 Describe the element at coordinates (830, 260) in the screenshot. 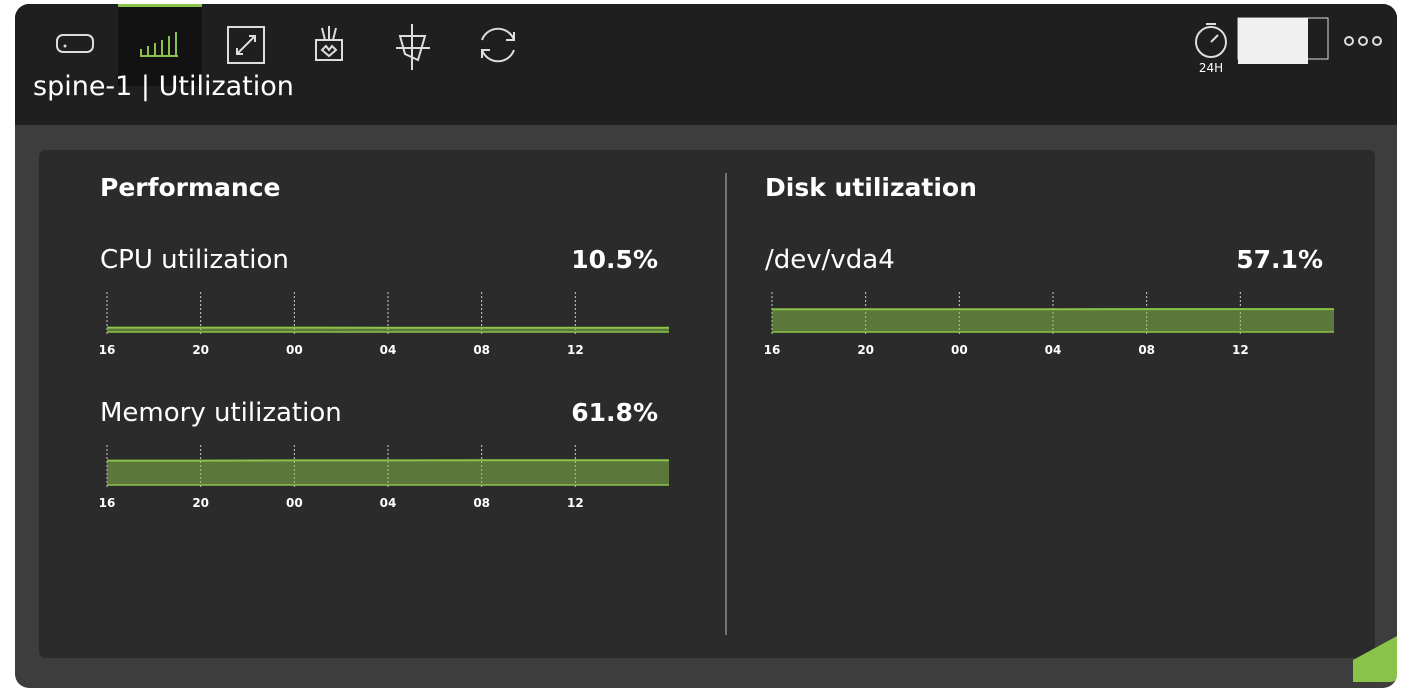

I see `metric-name: /dev/vda4` at that location.